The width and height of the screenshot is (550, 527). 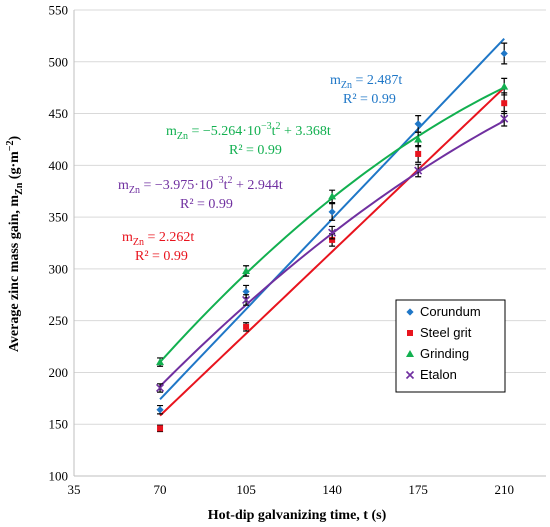 I want to click on equation-steel-grit-line2: R² = 0.99, so click(x=161, y=256).